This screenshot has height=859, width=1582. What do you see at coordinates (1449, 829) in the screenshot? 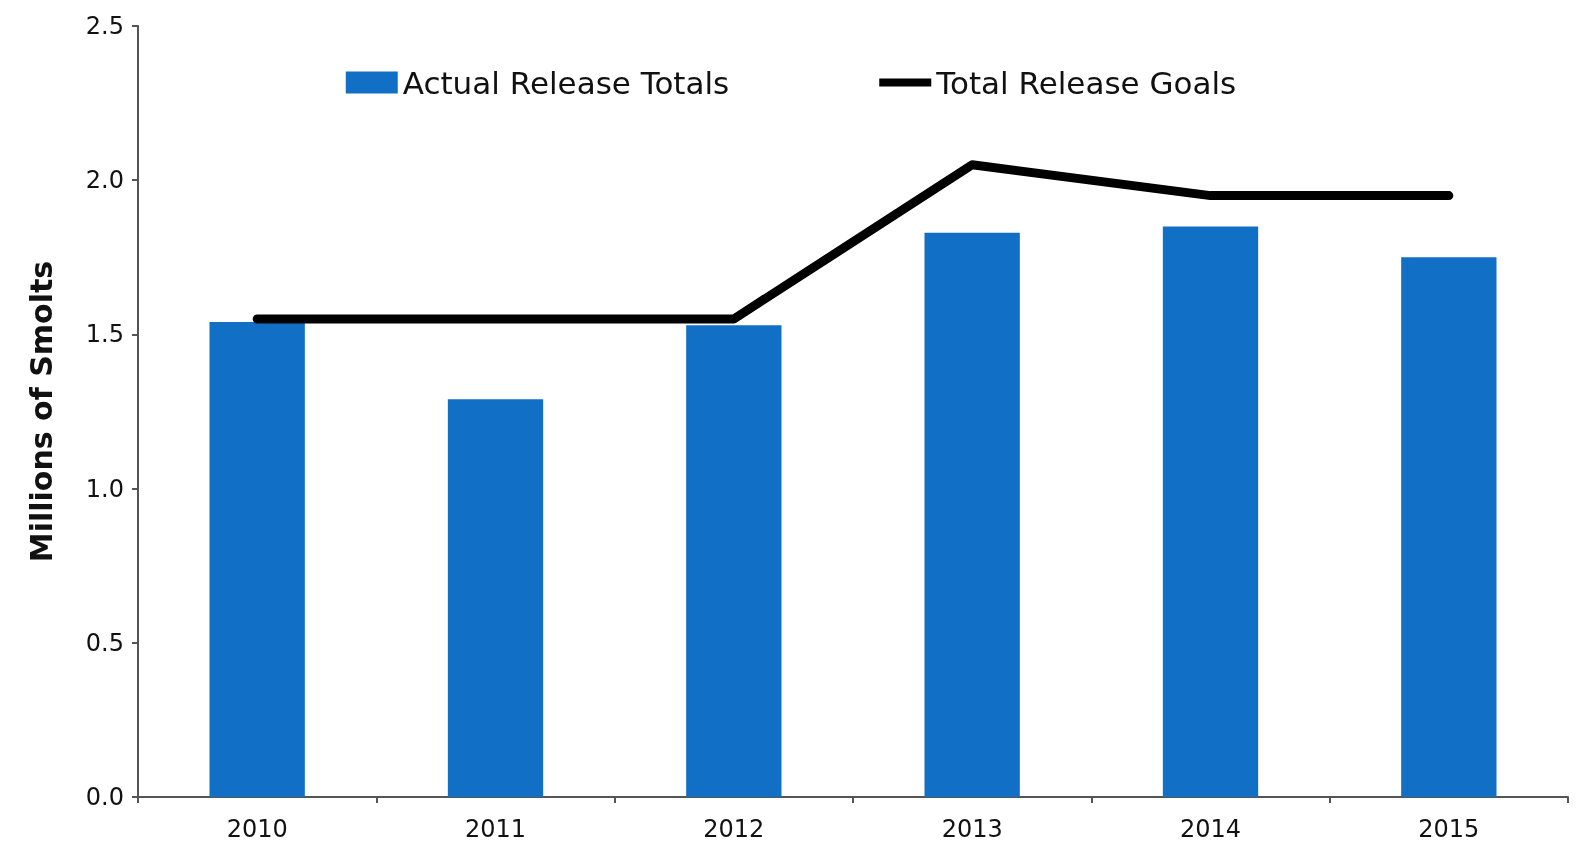
I see `x-tick-label: 2015` at bounding box center [1449, 829].